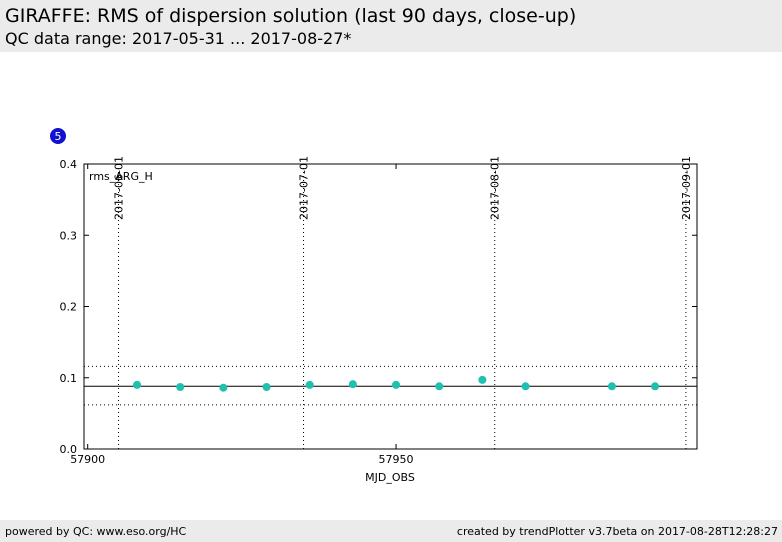 Image resolution: width=782 pixels, height=542 pixels. What do you see at coordinates (69, 235) in the screenshot?
I see `y-tick-label: 0.3` at bounding box center [69, 235].